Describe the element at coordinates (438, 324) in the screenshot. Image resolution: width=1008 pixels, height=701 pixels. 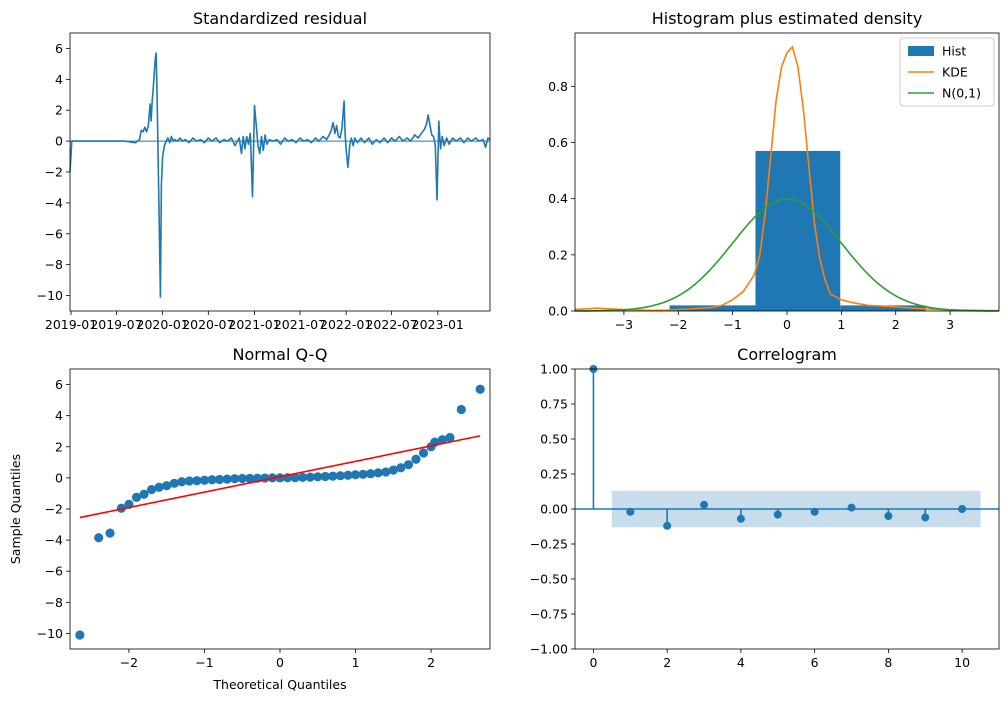
I see `x-tick-label: 2023-01` at that location.